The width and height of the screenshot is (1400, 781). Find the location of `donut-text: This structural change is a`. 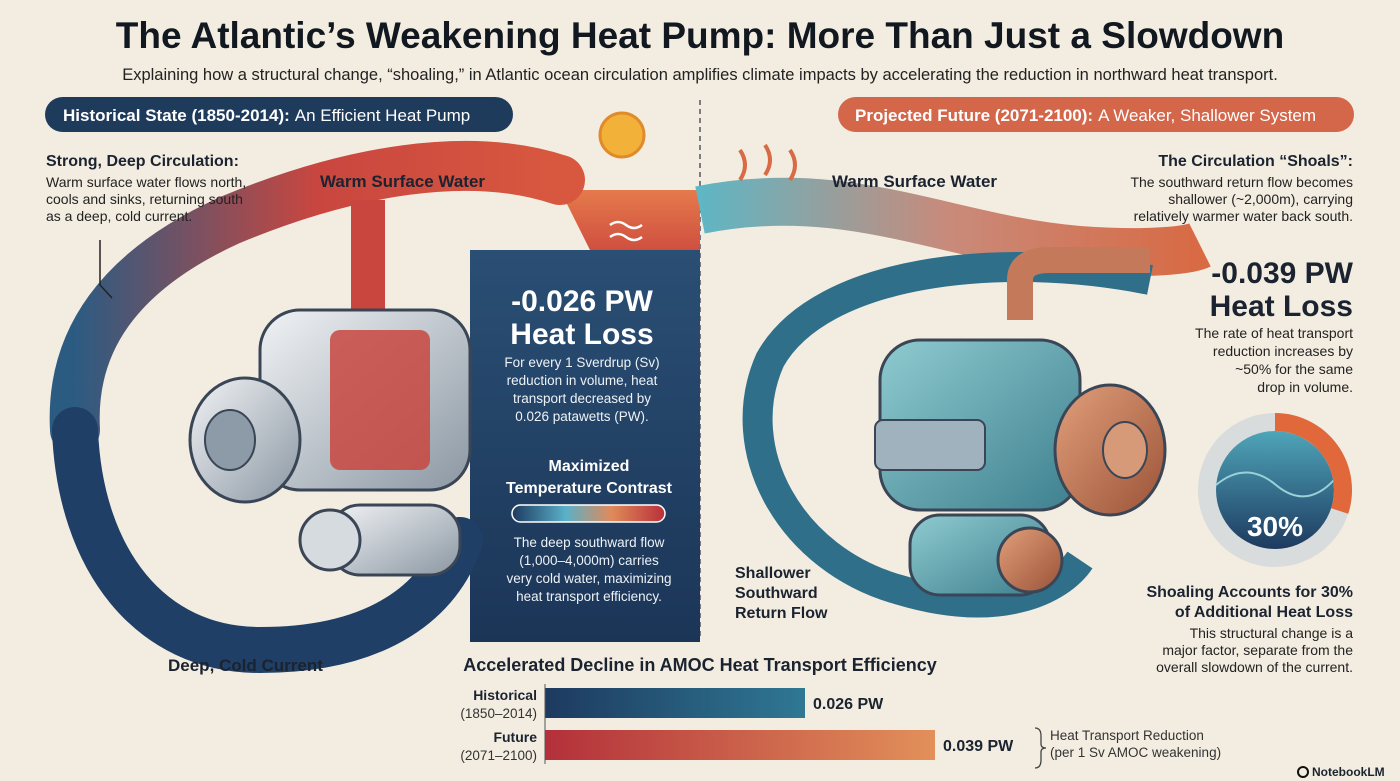

donut-text: This structural change is a is located at coordinates (1272, 633).